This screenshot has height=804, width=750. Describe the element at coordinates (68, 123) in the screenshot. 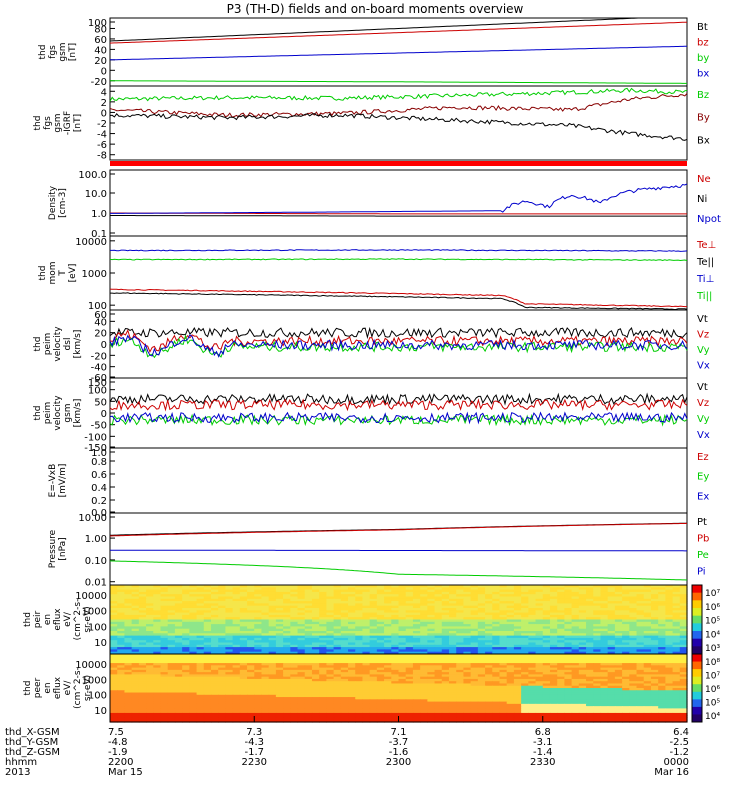

I see `y-axis-label: -IGRF` at that location.